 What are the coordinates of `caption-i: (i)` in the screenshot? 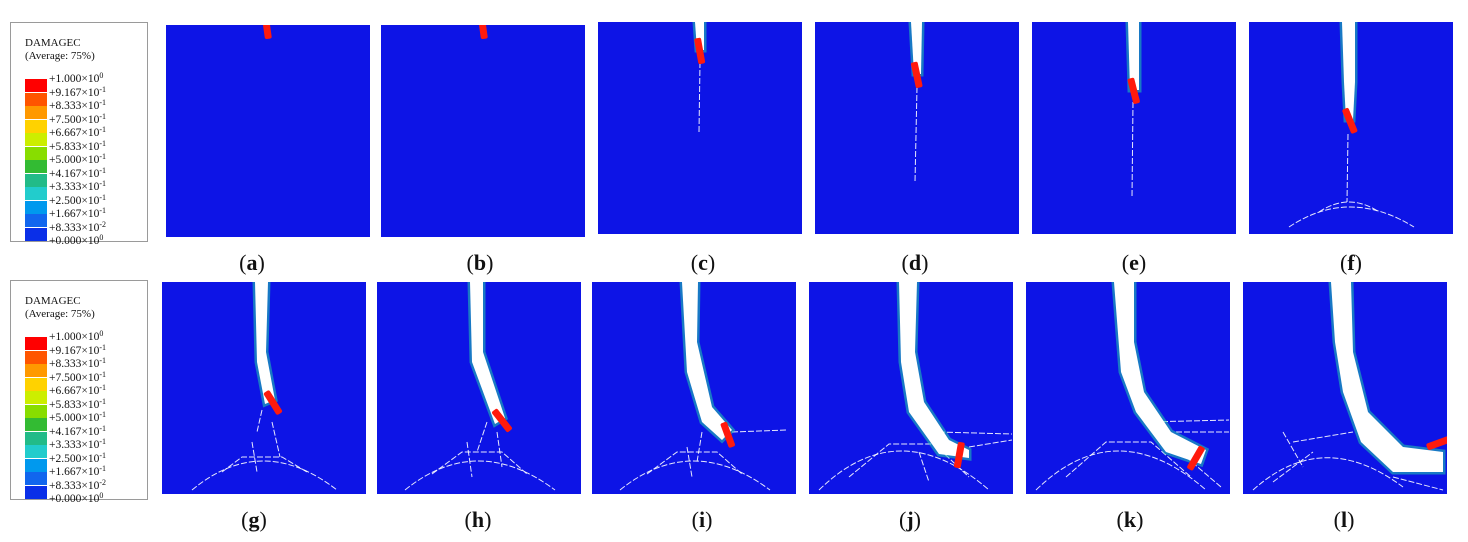 It's located at (702, 519).